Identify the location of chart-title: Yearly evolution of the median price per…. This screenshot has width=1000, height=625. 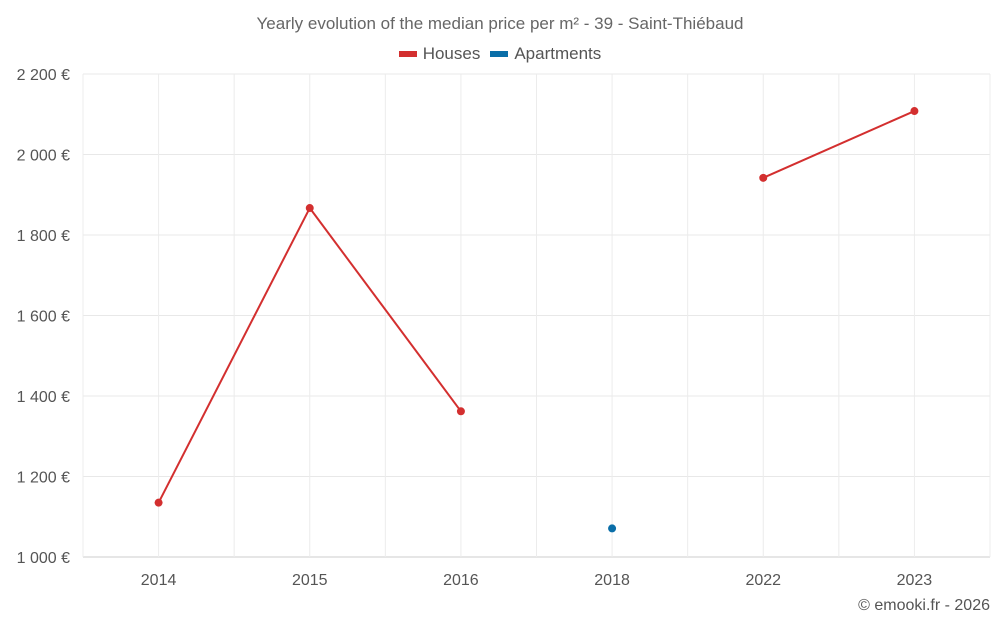
(500, 23).